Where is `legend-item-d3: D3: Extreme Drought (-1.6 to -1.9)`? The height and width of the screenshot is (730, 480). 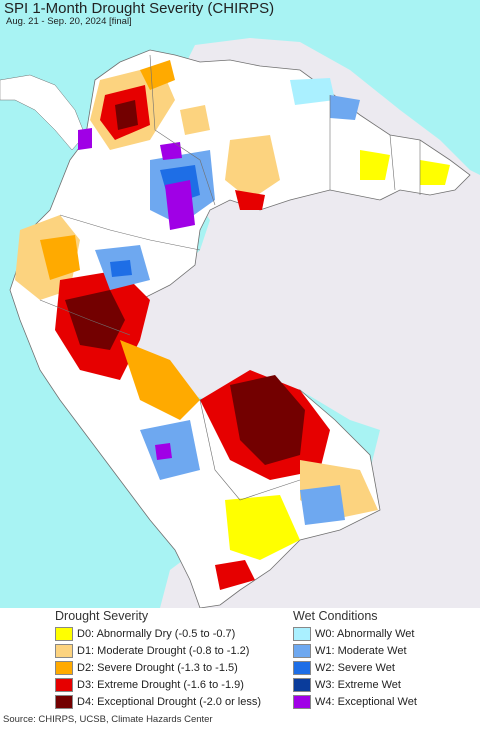
legend-item-d3: D3: Extreme Drought (-1.6 to -1.9) is located at coordinates (149, 684).